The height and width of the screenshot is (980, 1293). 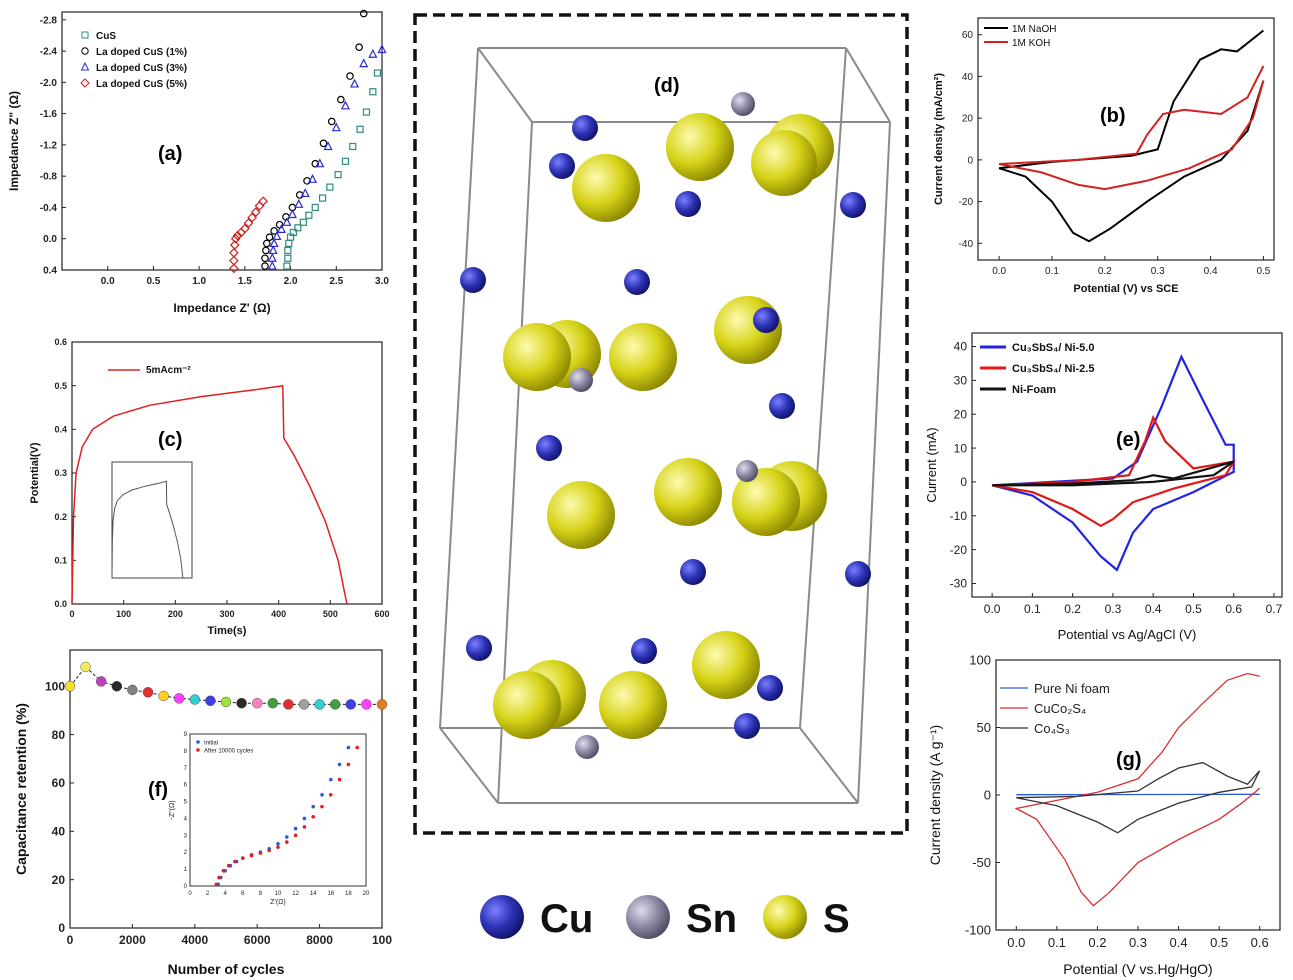 I want to click on inset-x-tick-label: 8, so click(x=261, y=894).